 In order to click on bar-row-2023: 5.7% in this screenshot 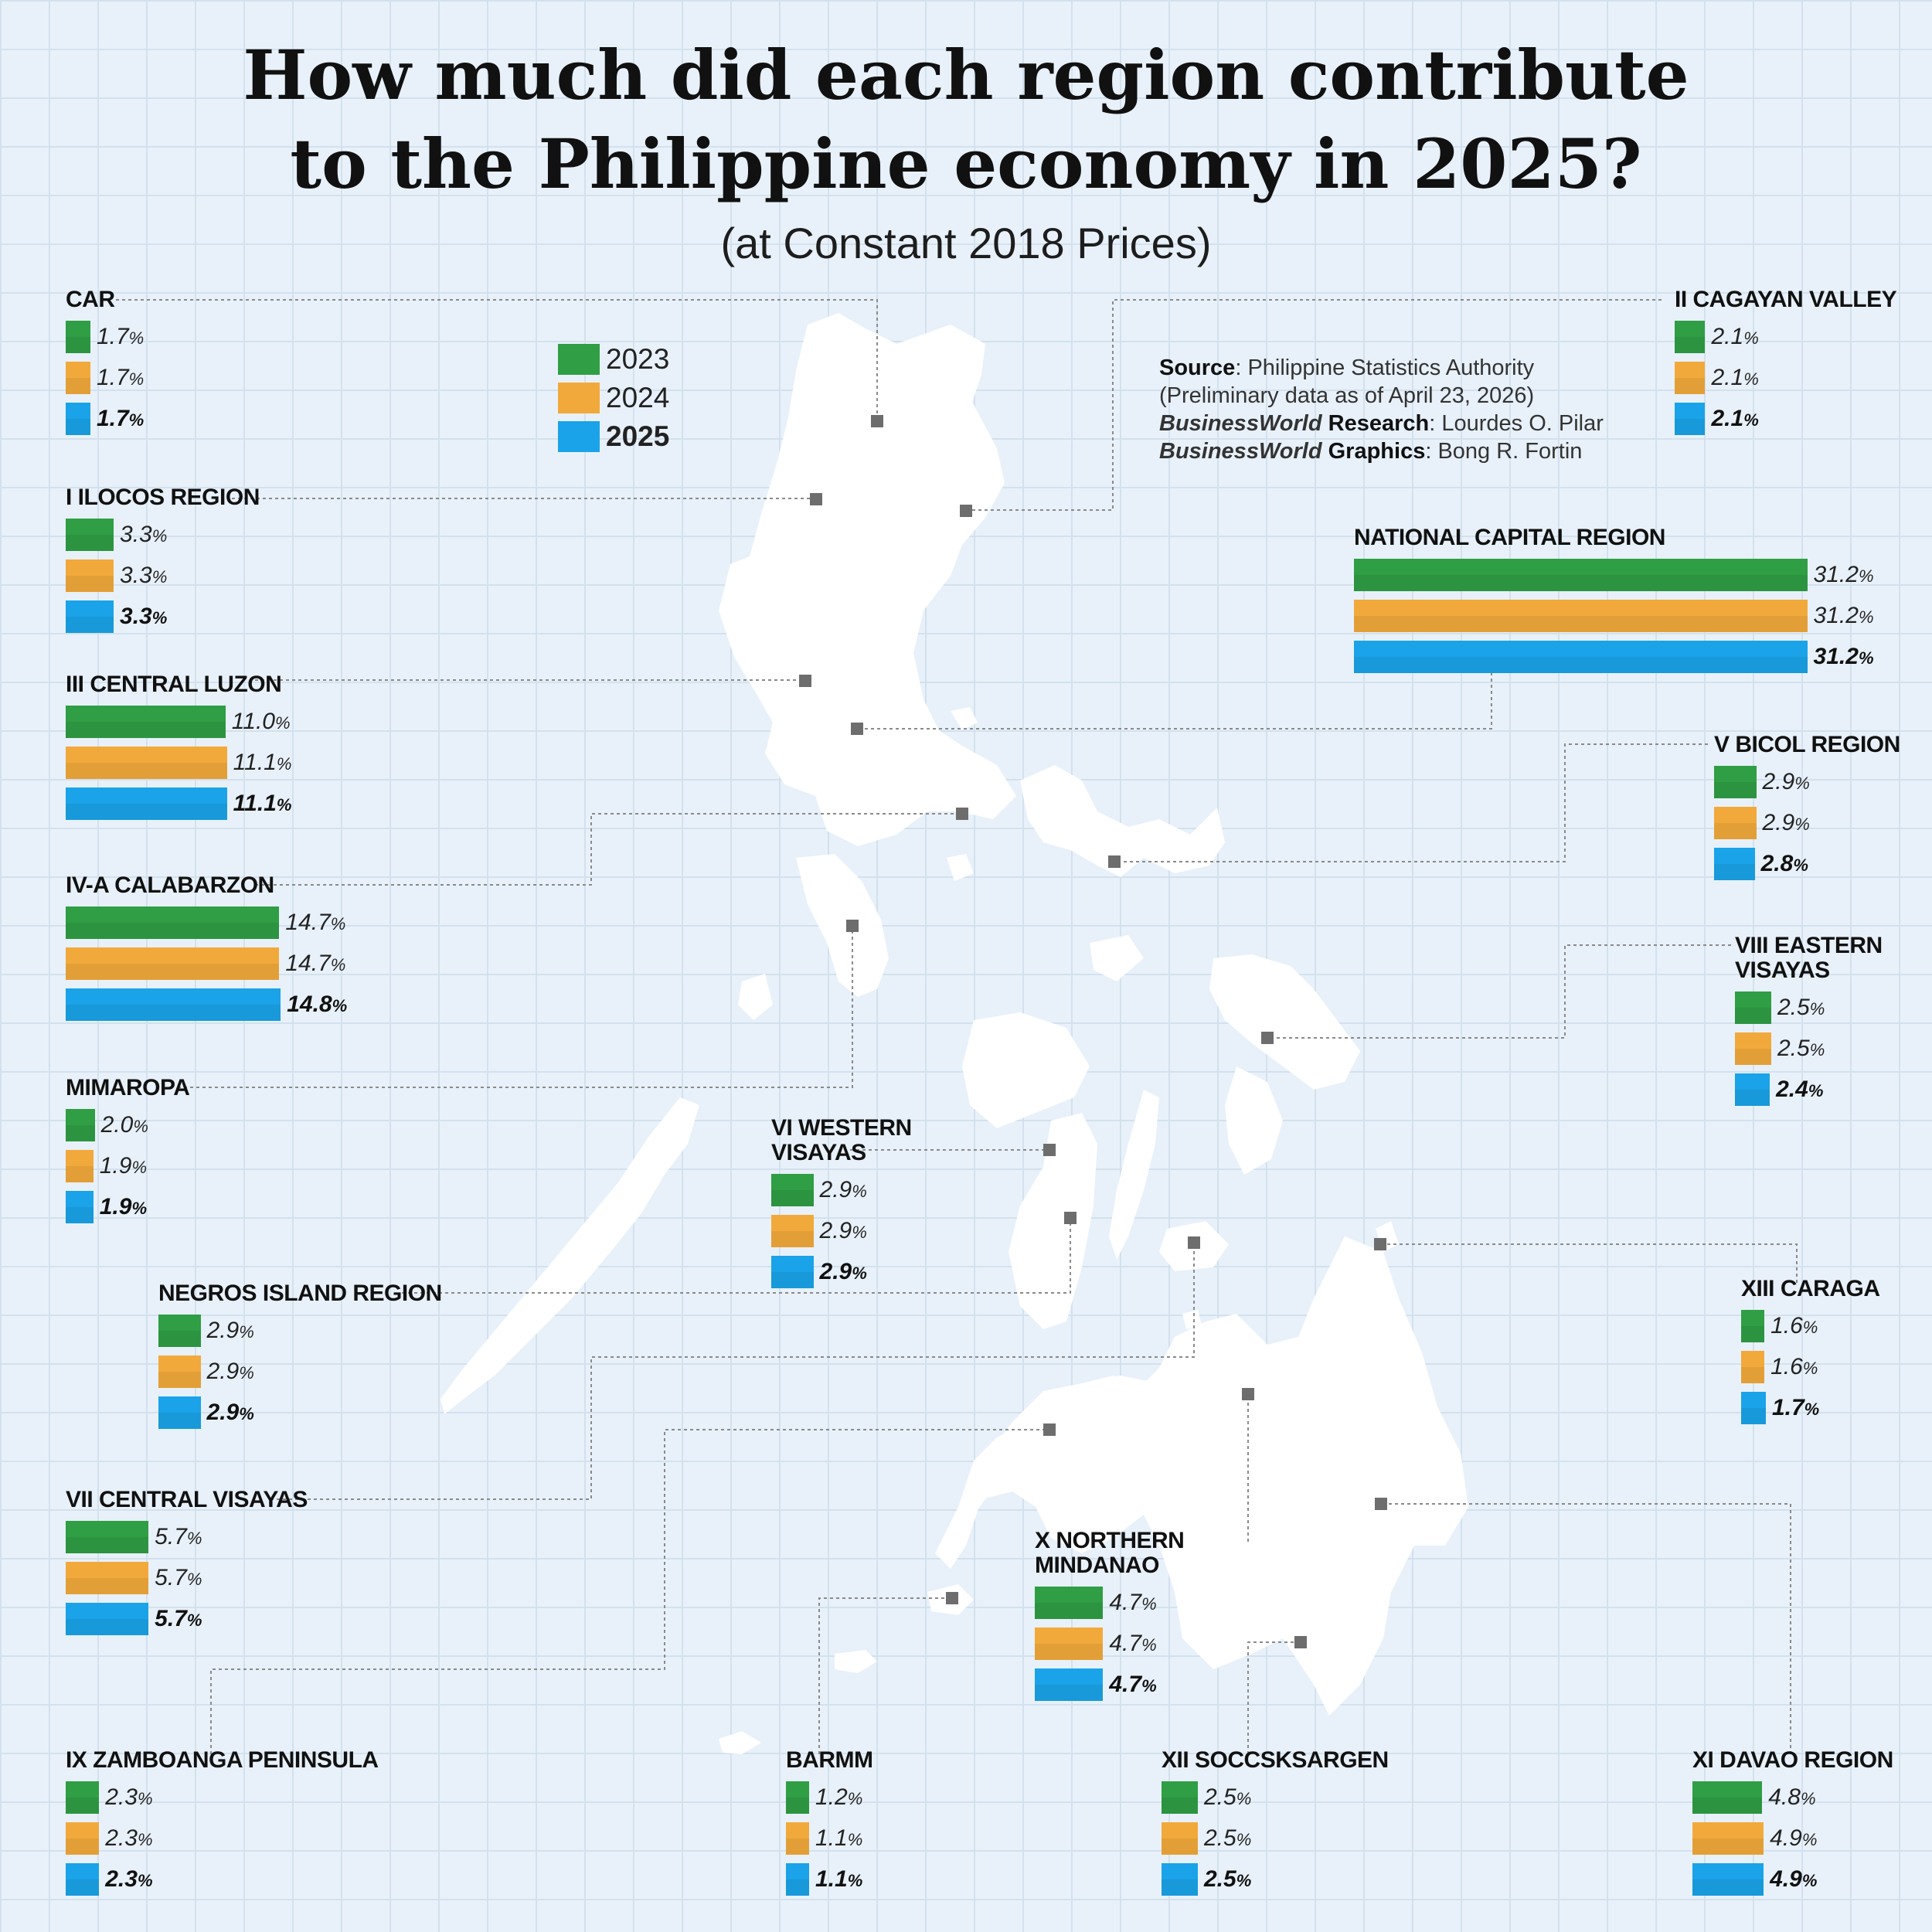, I will do `click(187, 1537)`.